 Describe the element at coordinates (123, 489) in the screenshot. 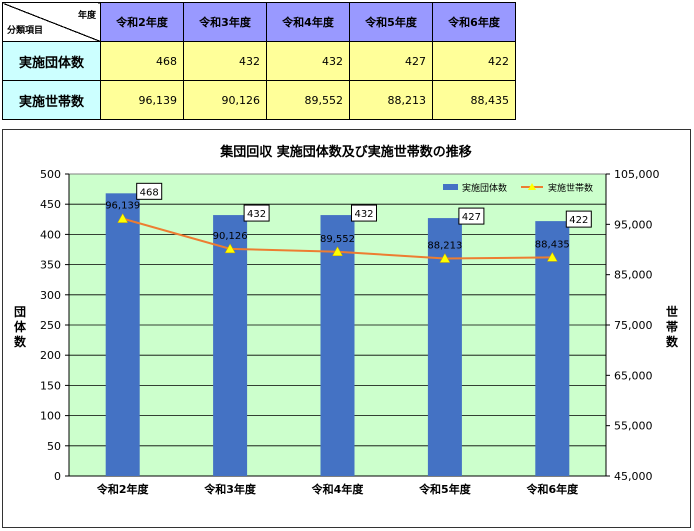

I see `x-tick-label: 令和2年度` at that location.